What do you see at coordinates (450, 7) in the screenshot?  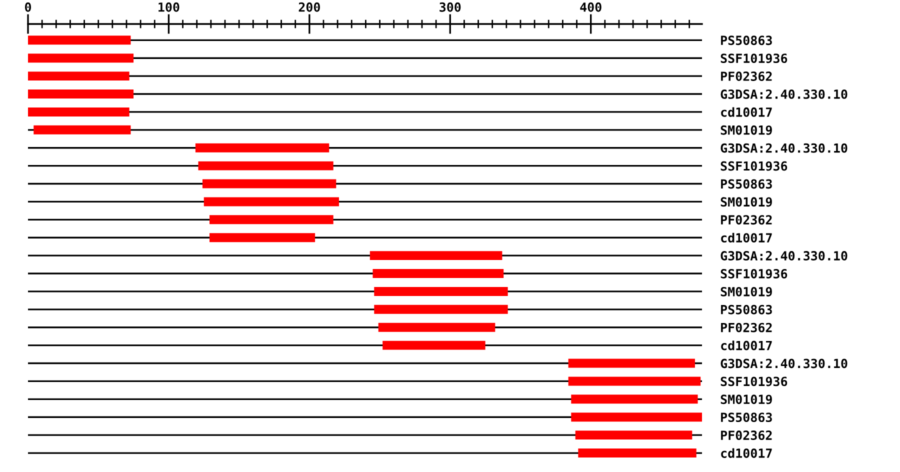 I see `x-tick-label: 300` at bounding box center [450, 7].